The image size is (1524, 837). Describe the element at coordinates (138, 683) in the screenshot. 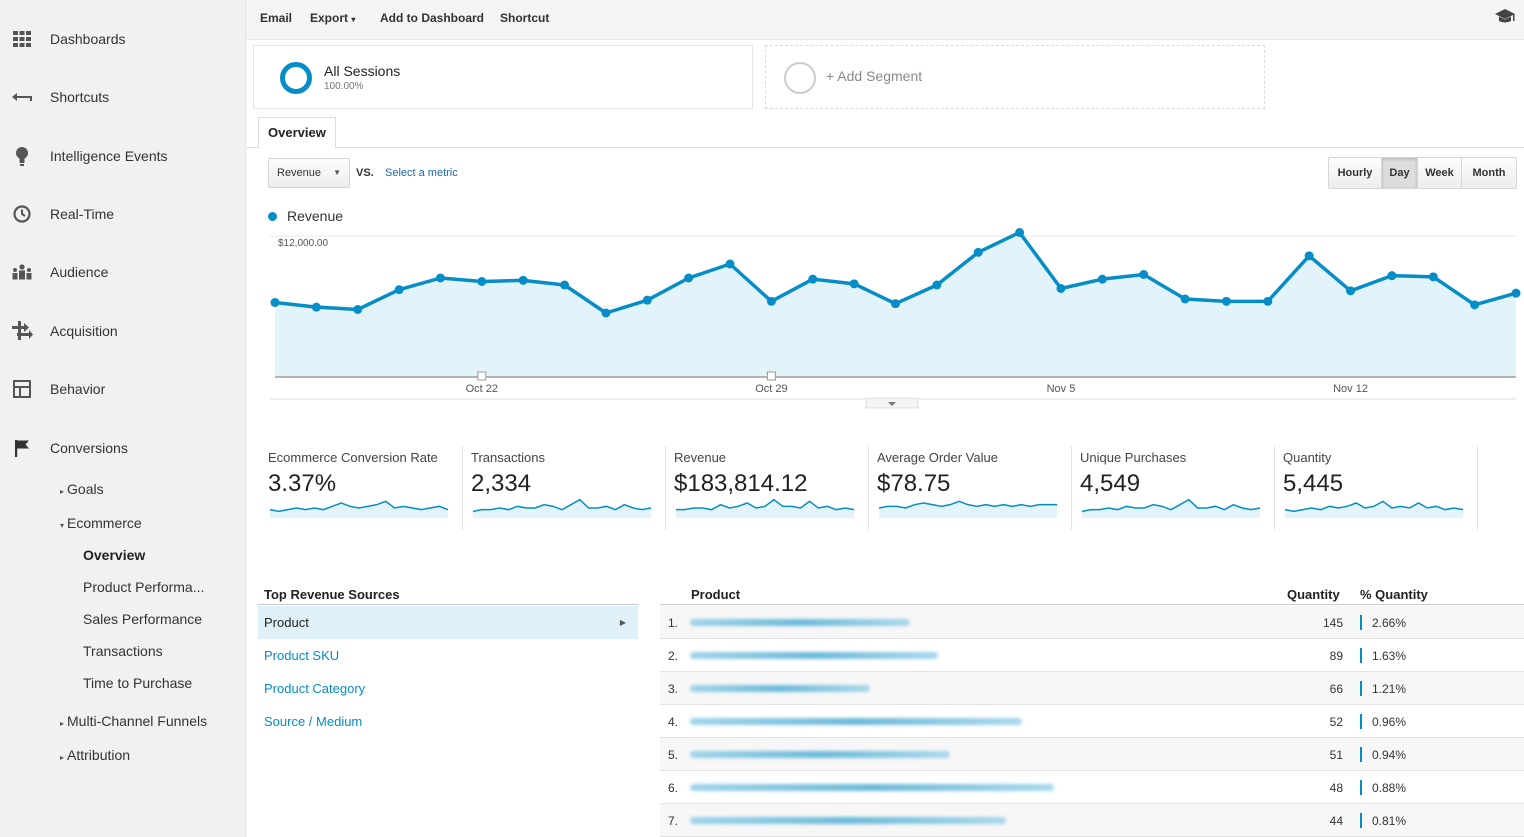

I see `sidebar-item-time-to-purchase: Time to Purchase` at that location.